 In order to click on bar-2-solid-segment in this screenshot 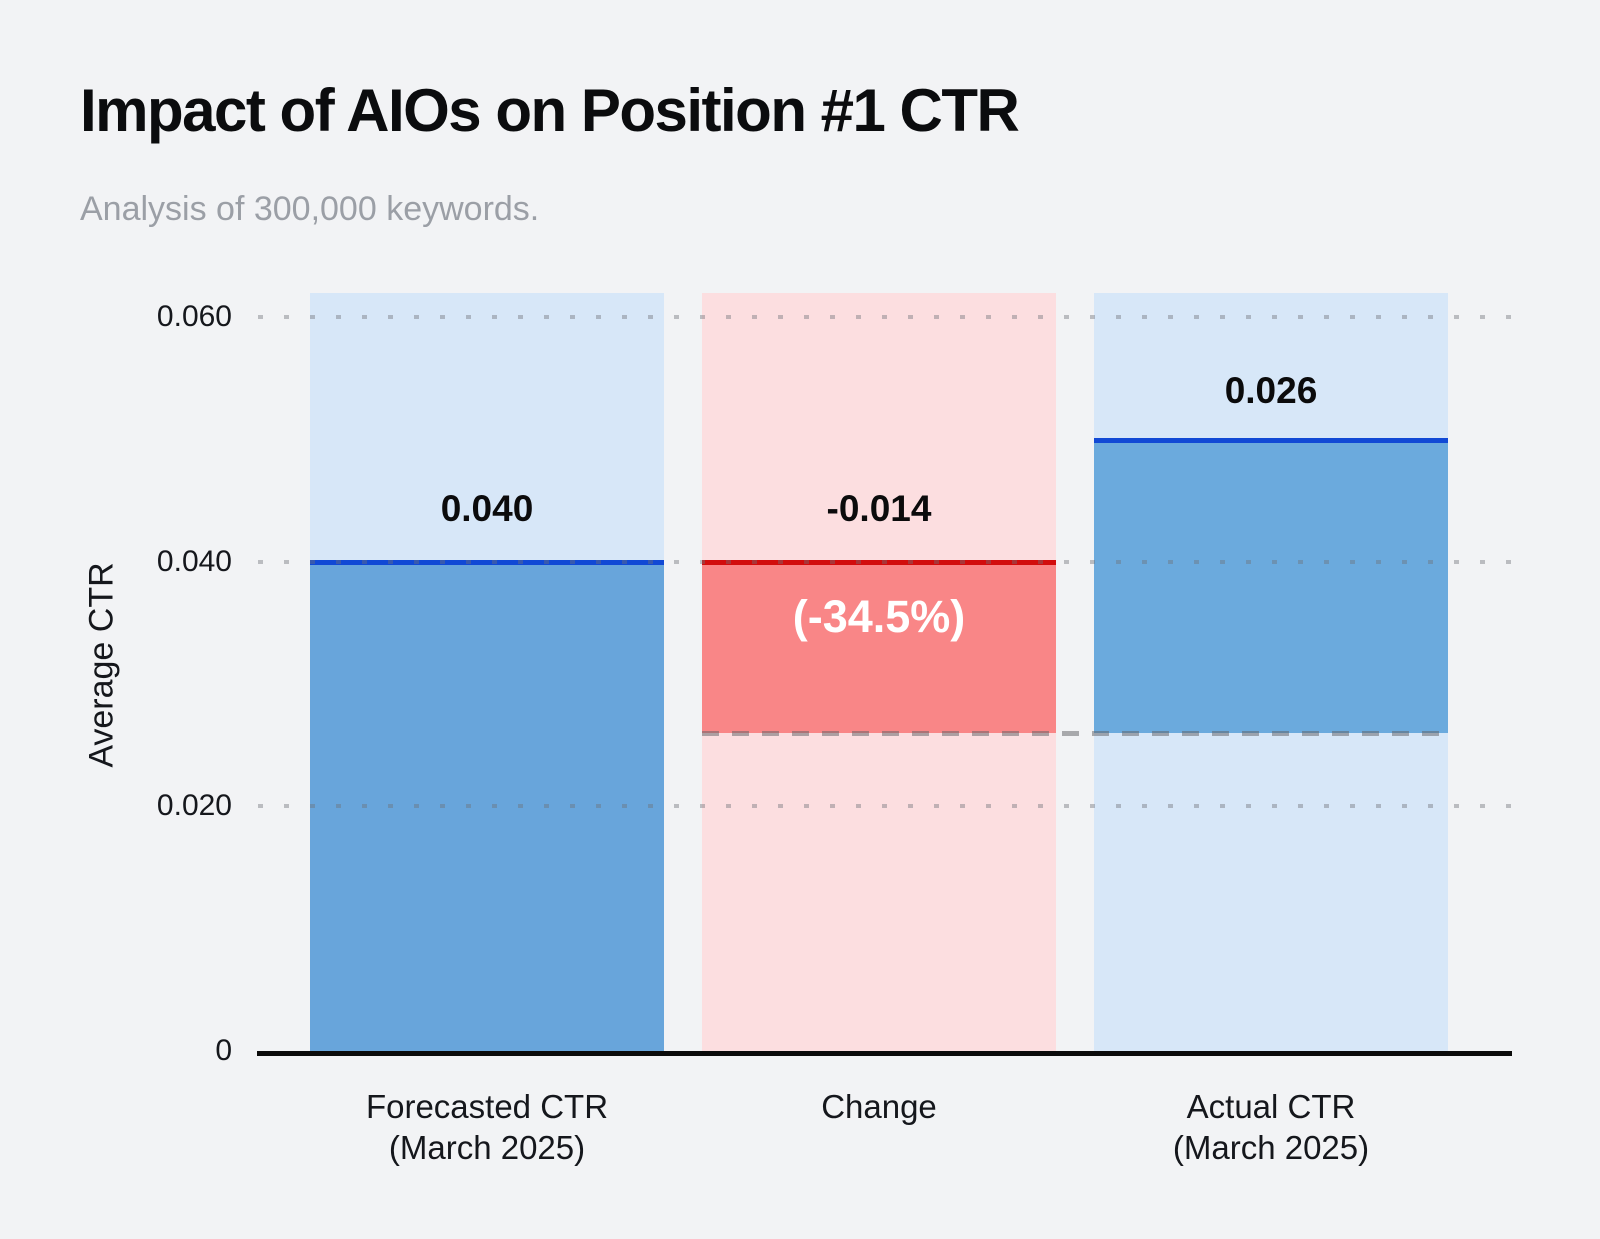, I will do `click(1271, 586)`.